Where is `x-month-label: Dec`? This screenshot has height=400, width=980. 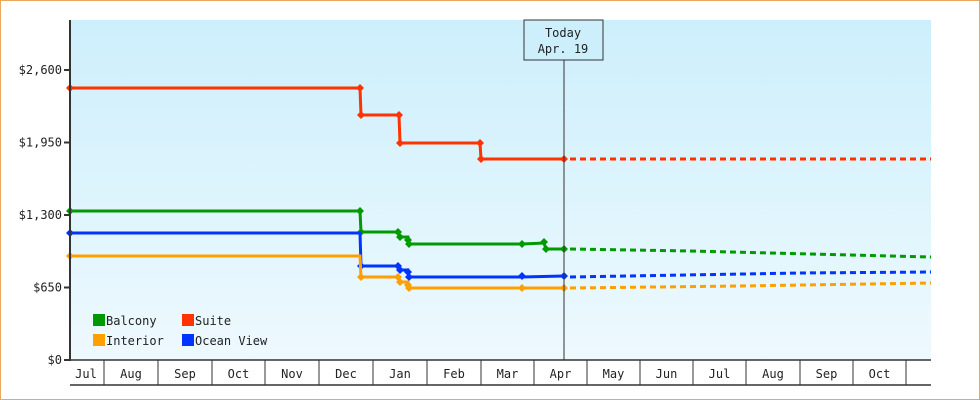
x-month-label: Dec is located at coordinates (346, 374).